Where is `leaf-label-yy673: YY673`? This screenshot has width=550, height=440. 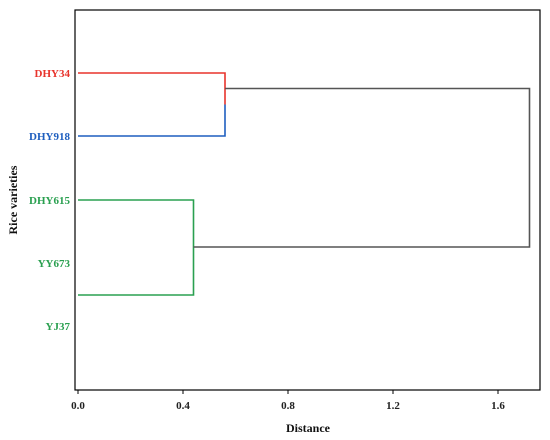 leaf-label-yy673: YY673 is located at coordinates (54, 264).